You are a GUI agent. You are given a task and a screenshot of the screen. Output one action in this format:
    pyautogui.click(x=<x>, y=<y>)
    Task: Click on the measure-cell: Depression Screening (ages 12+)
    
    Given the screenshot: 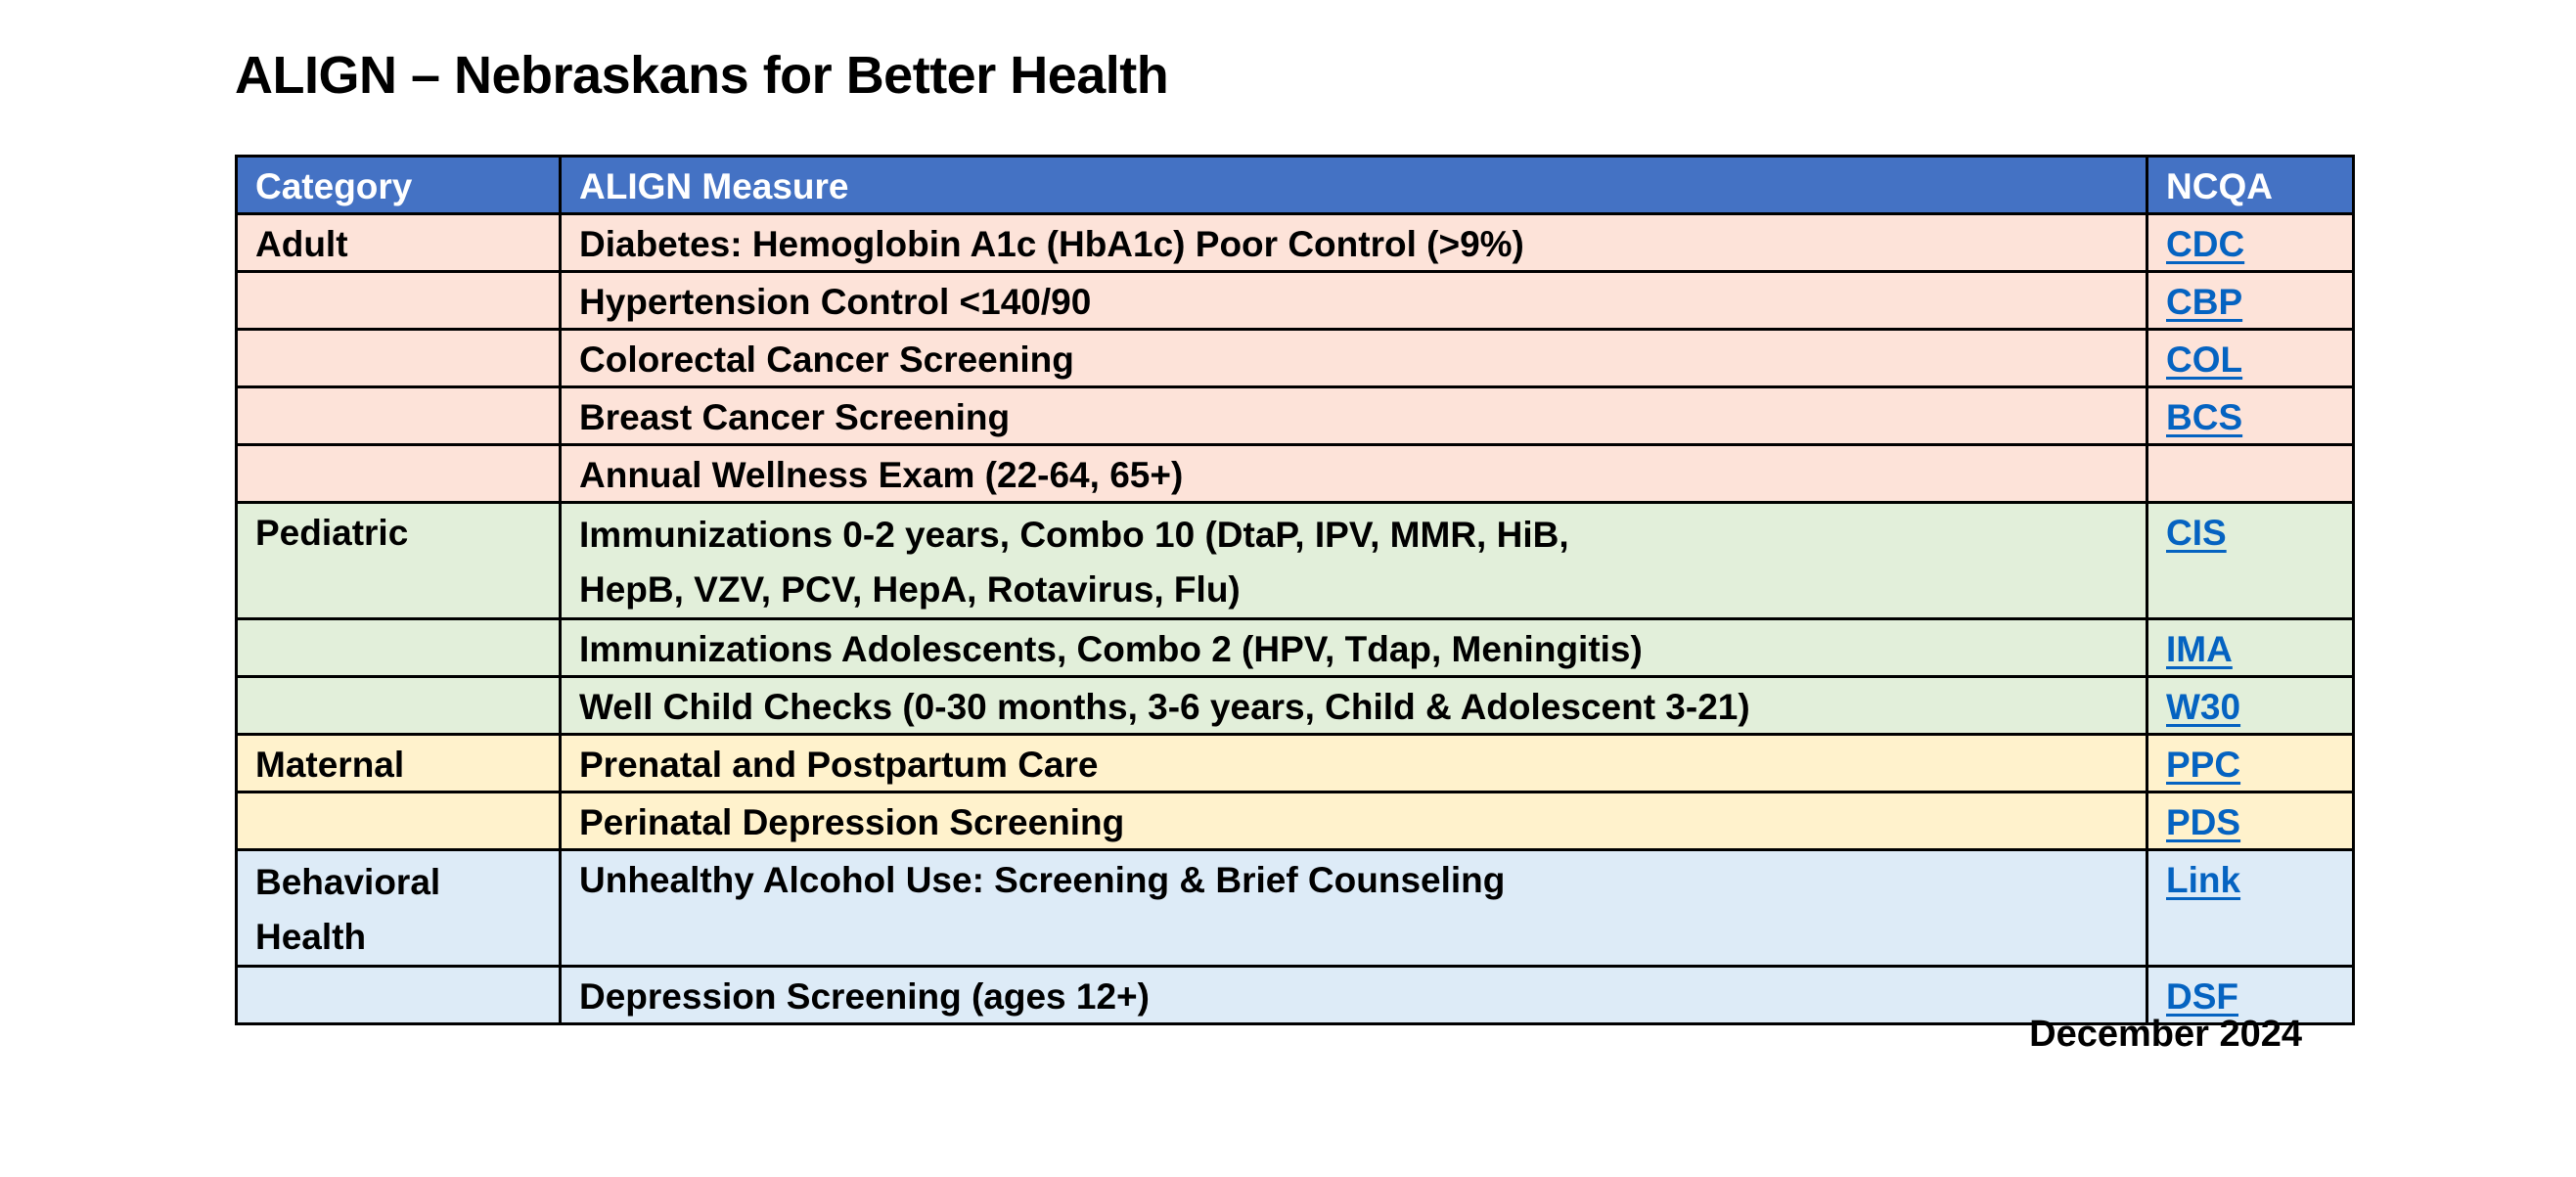 What is the action you would take?
    pyautogui.click(x=1353, y=995)
    